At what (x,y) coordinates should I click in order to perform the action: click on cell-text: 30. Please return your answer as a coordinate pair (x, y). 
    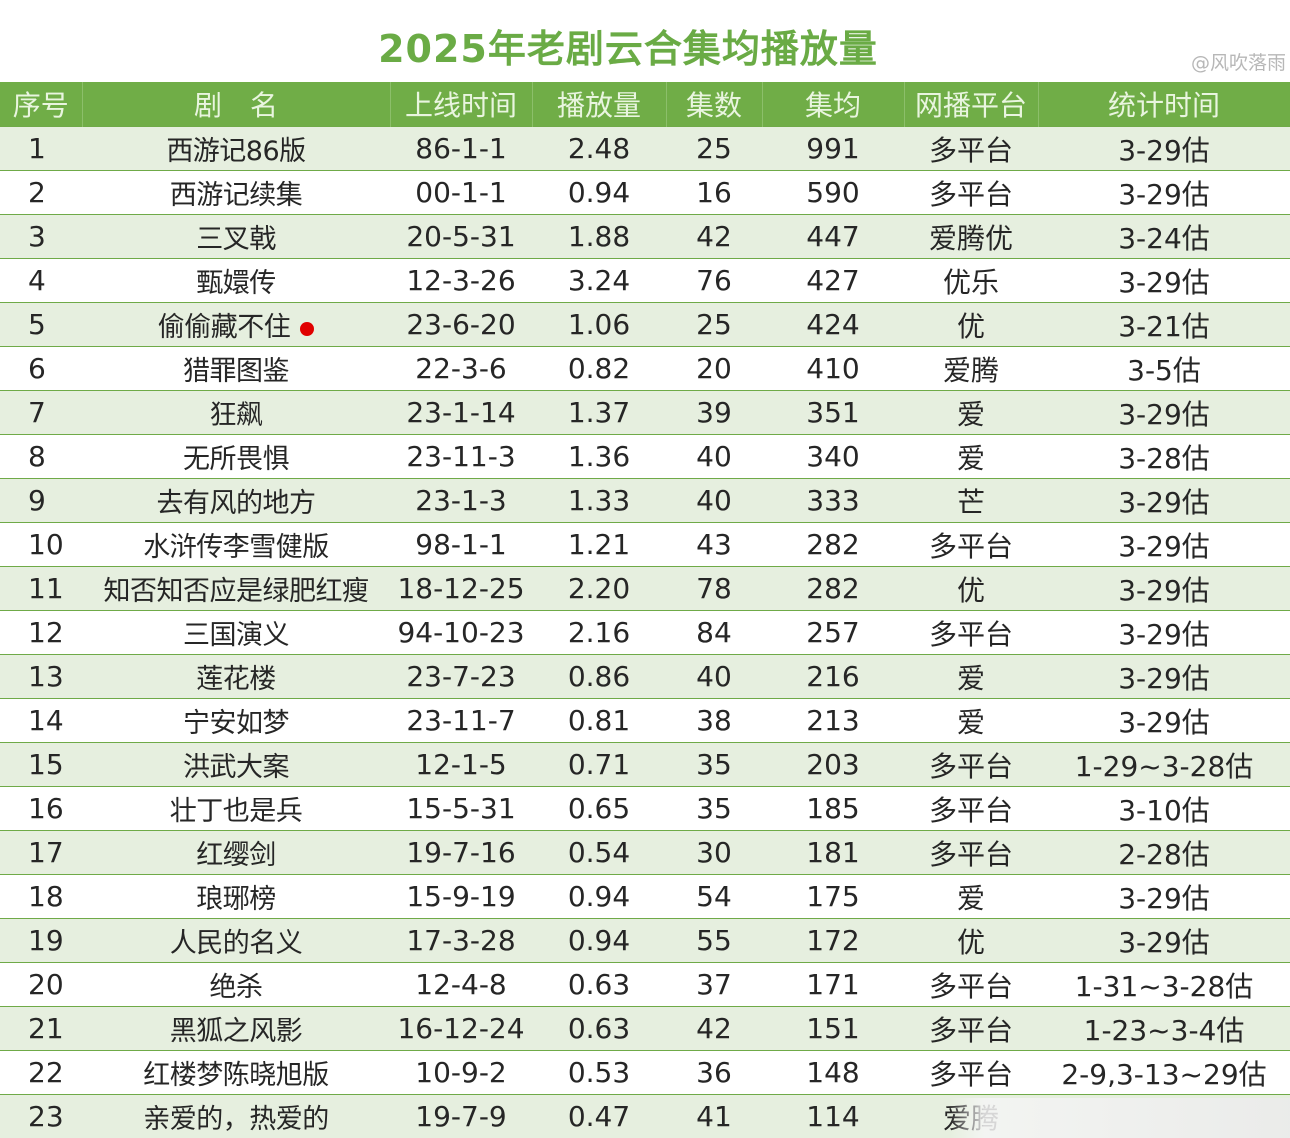
    Looking at the image, I should click on (714, 852).